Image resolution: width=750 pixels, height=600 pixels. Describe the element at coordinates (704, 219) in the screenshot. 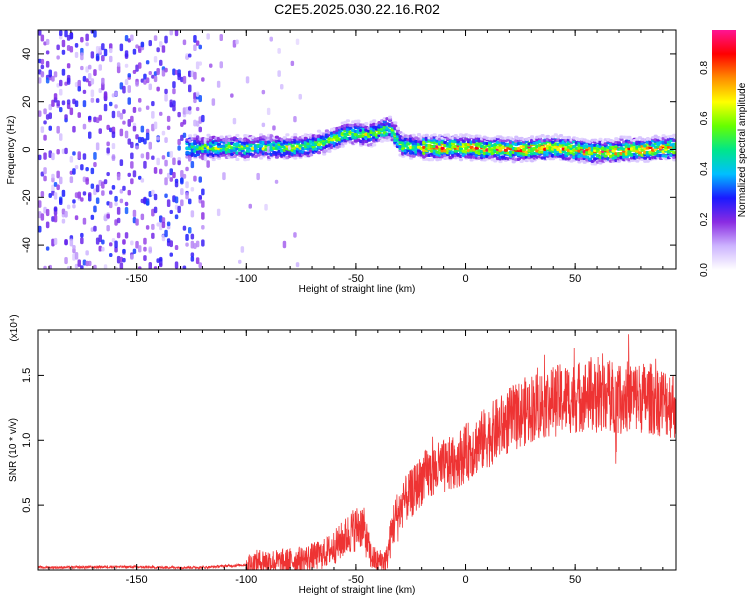

I see `colorbar-tick-label: 0.2` at that location.